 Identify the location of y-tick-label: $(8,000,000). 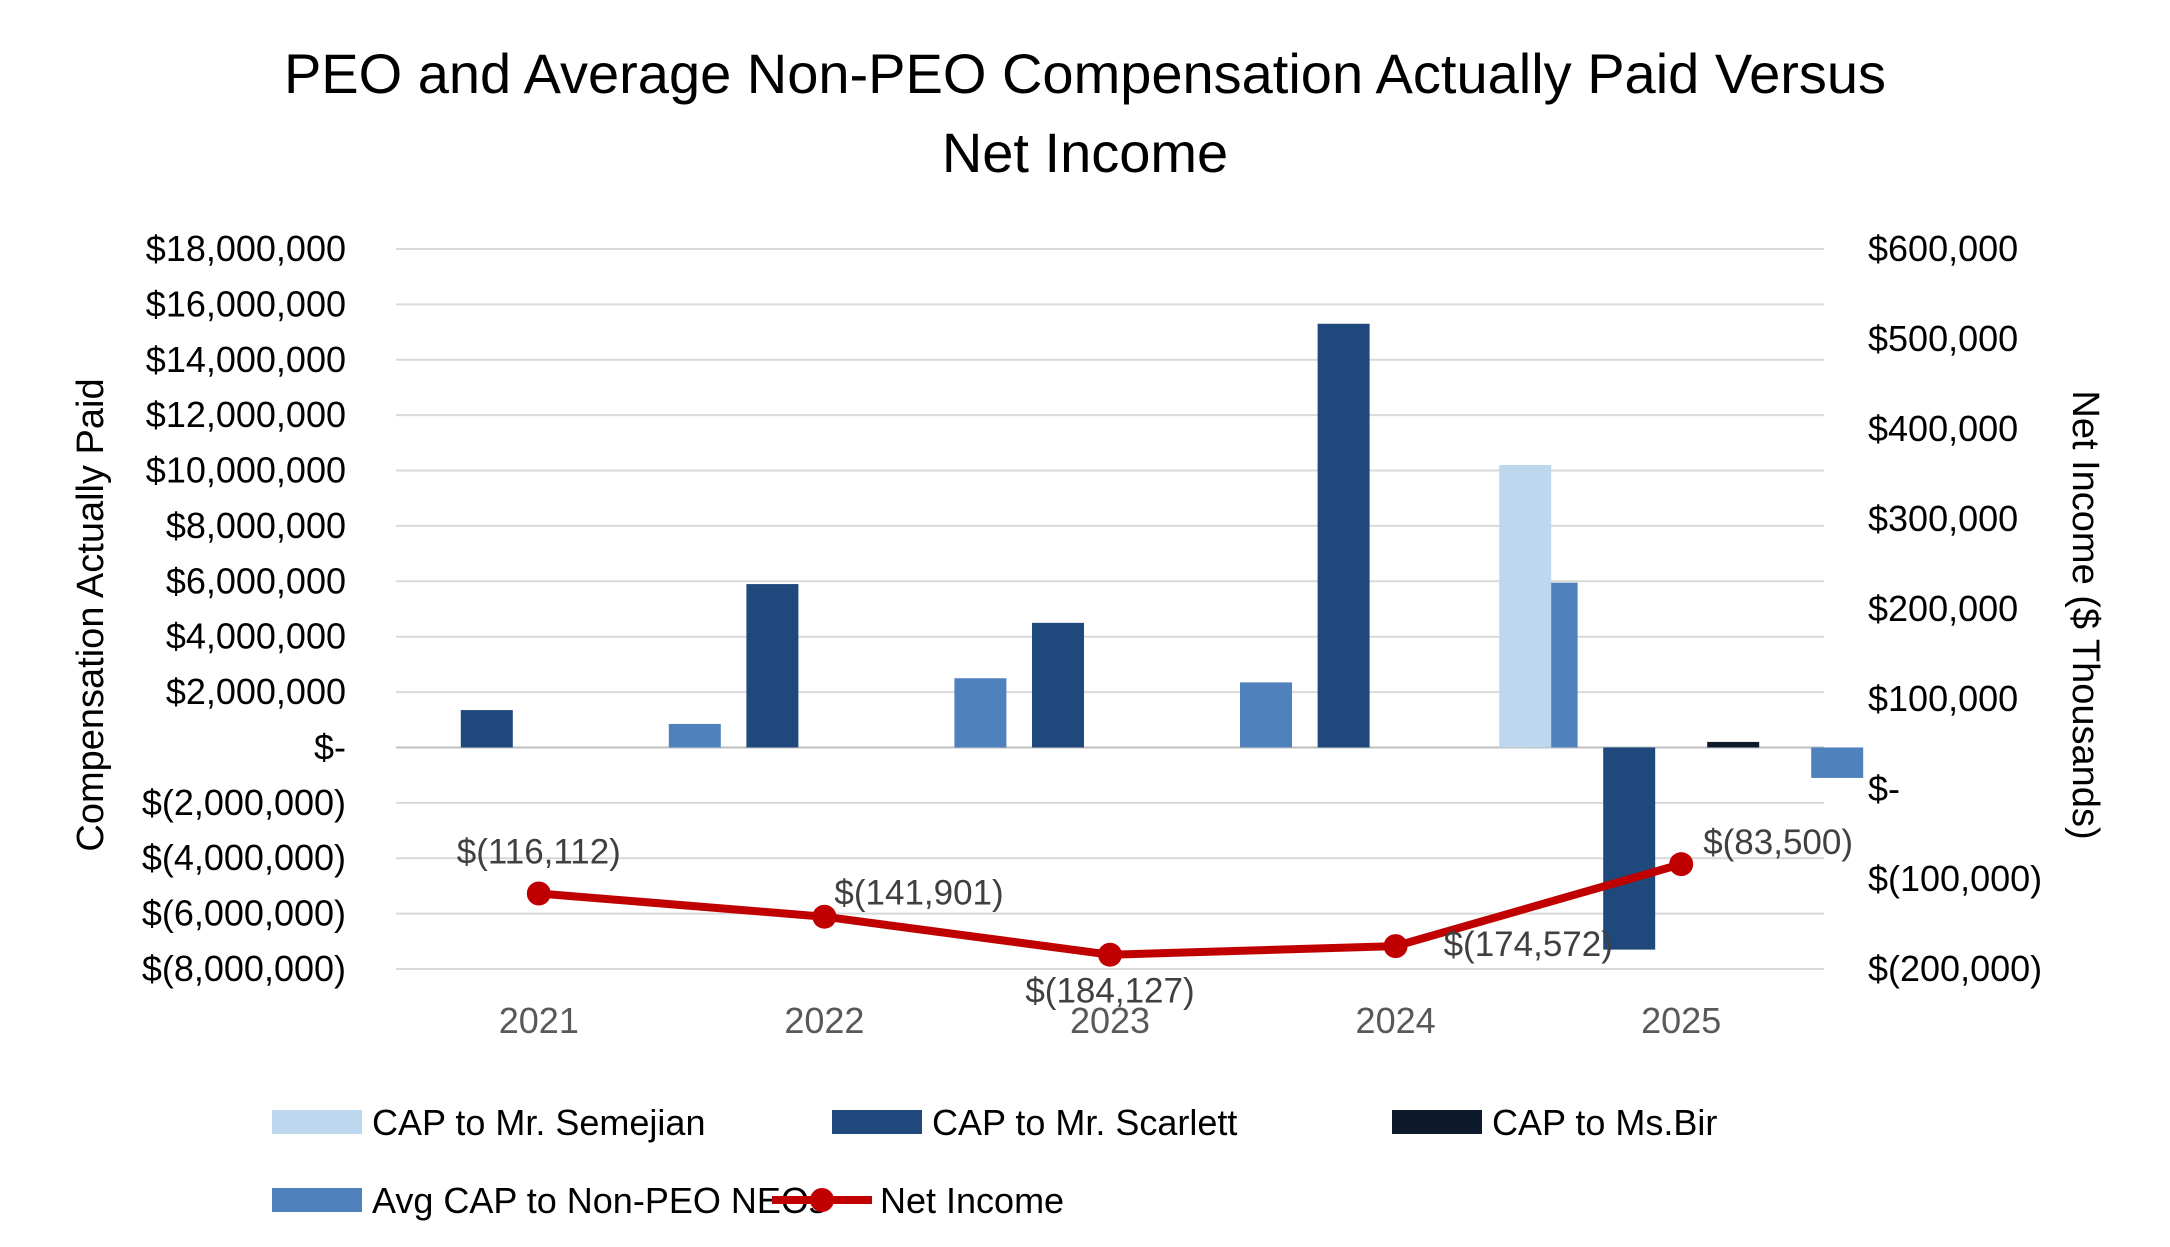
(244, 968).